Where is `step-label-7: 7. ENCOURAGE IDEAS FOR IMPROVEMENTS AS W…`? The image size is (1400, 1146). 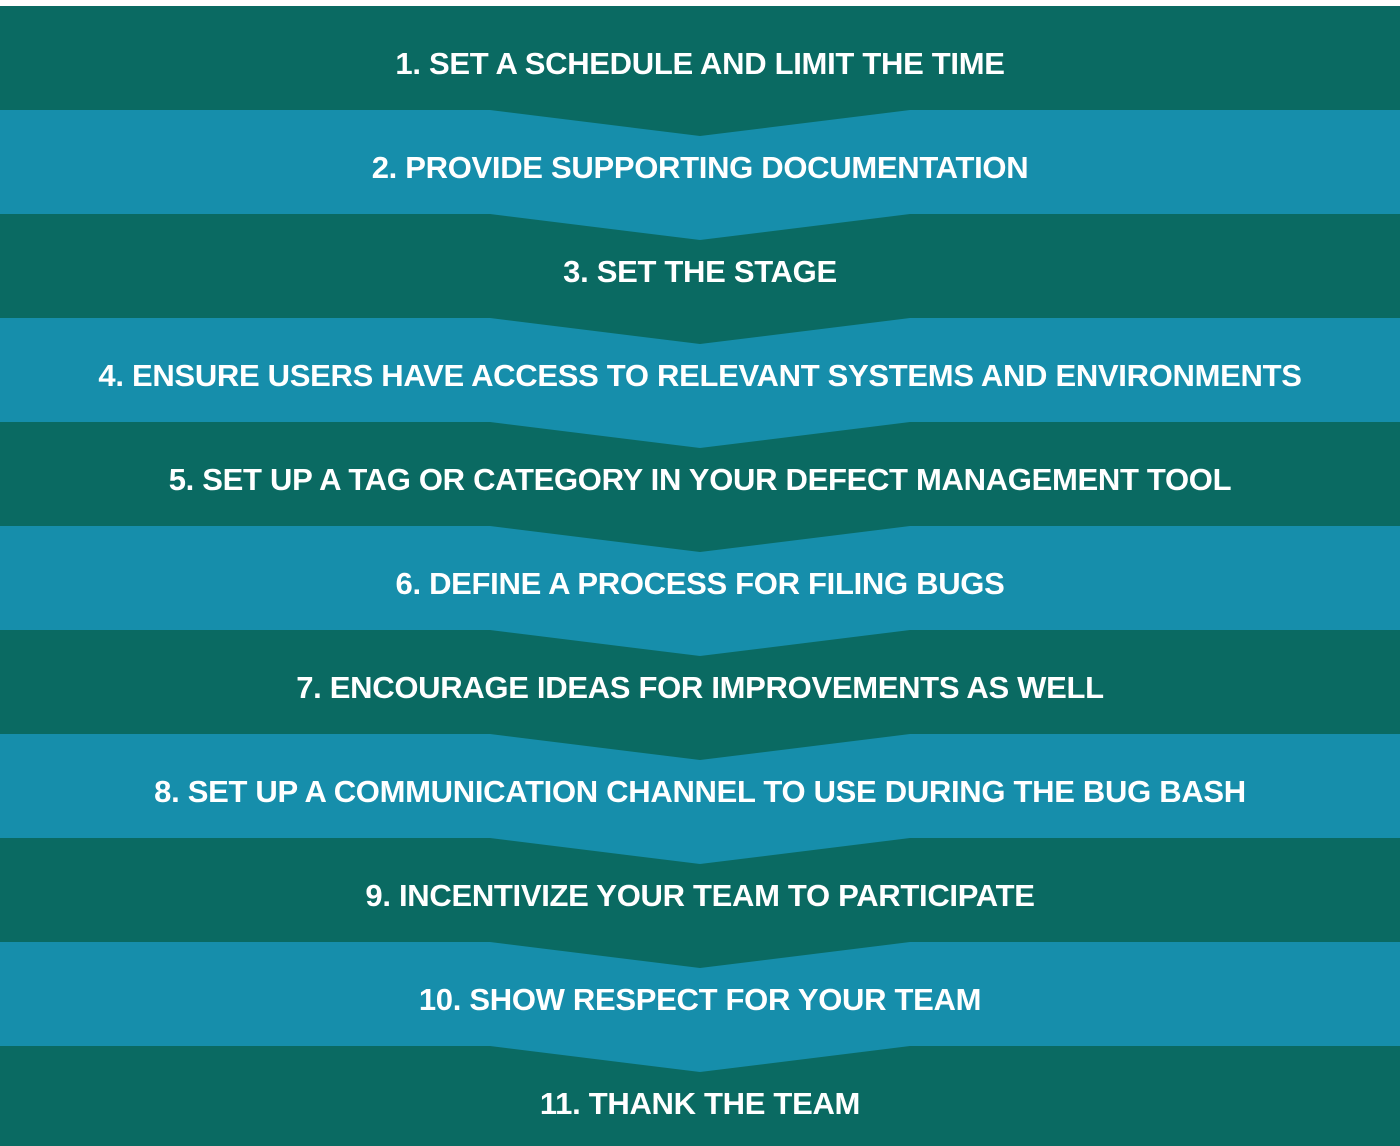
step-label-7: 7. ENCOURAGE IDEAS FOR IMPROVEMENTS AS W… is located at coordinates (700, 687).